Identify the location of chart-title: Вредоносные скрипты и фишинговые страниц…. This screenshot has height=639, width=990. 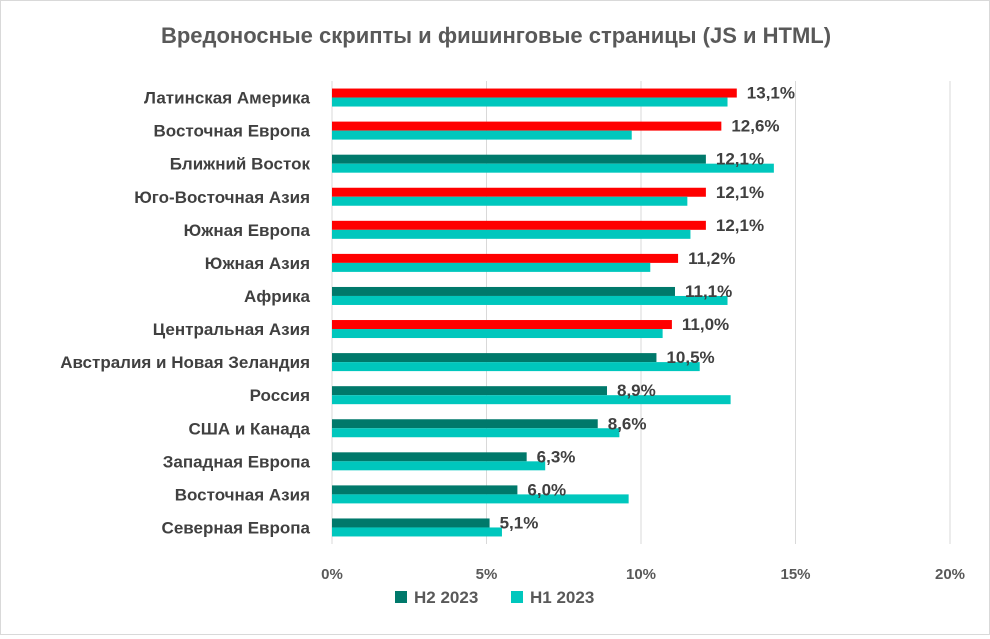
(496, 35).